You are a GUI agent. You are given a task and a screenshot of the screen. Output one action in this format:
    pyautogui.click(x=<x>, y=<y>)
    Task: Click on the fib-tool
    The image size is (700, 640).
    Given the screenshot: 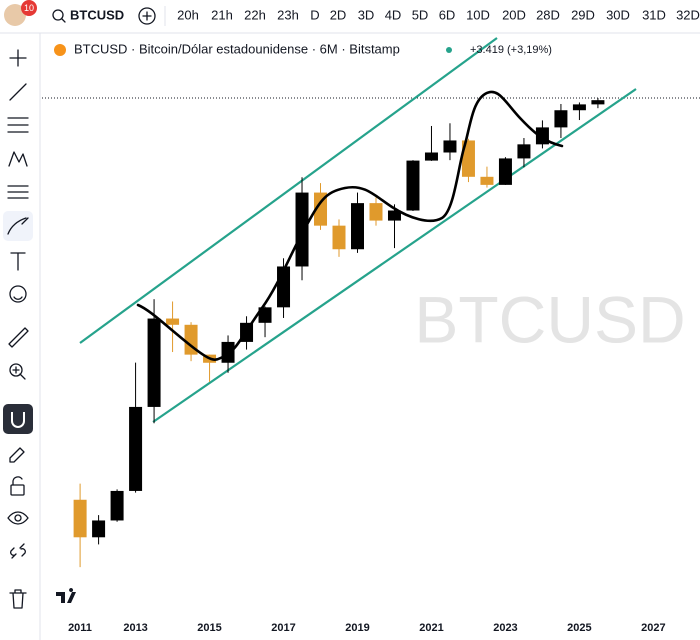 What is the action you would take?
    pyautogui.click(x=18, y=125)
    